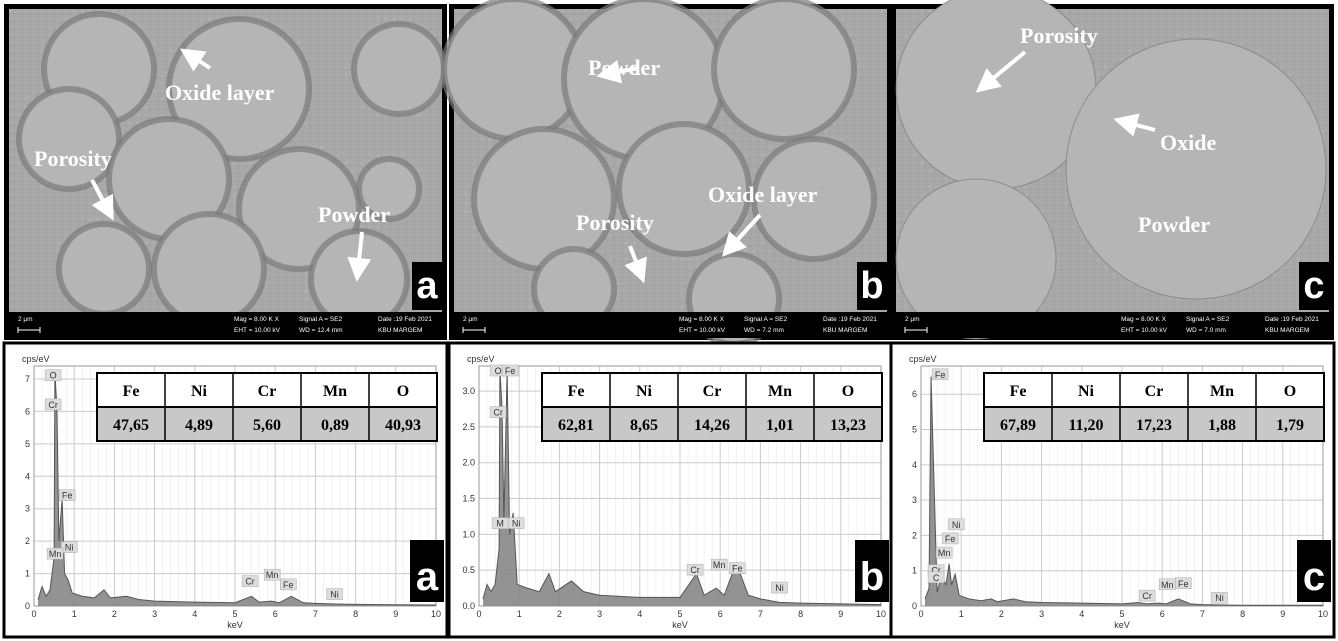  I want to click on y-tick-label: 2.0, so click(468, 463).